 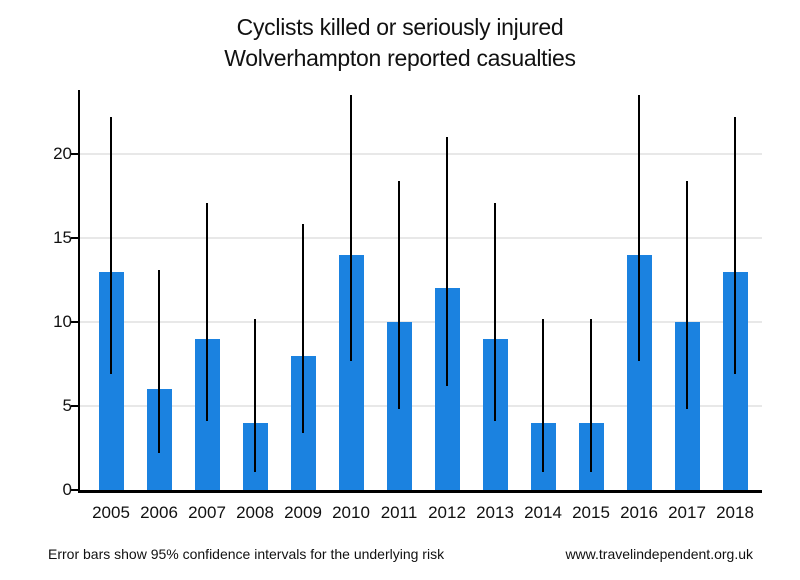 What do you see at coordinates (591, 395) in the screenshot?
I see `error-bar-2015` at bounding box center [591, 395].